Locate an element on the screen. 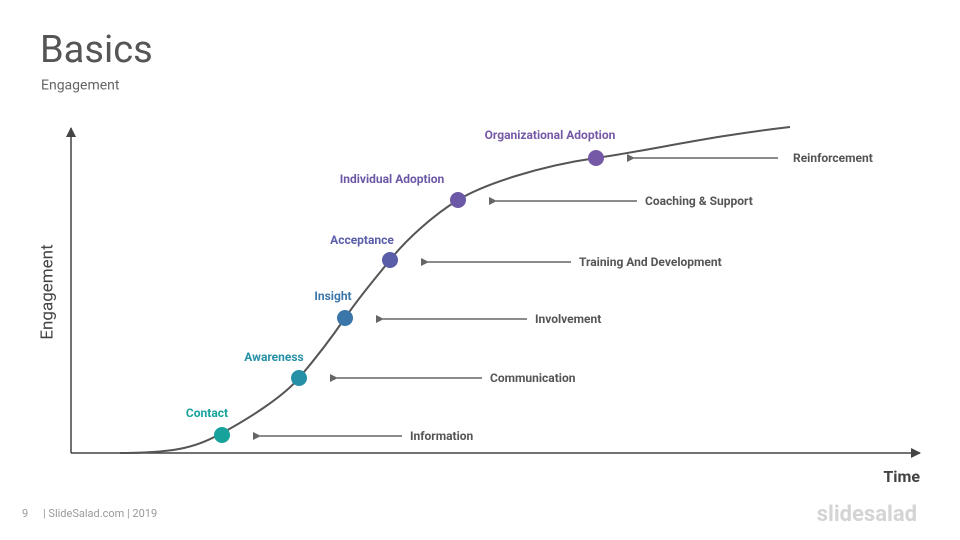 The width and height of the screenshot is (960, 540). stage-note: Involvement is located at coordinates (568, 319).